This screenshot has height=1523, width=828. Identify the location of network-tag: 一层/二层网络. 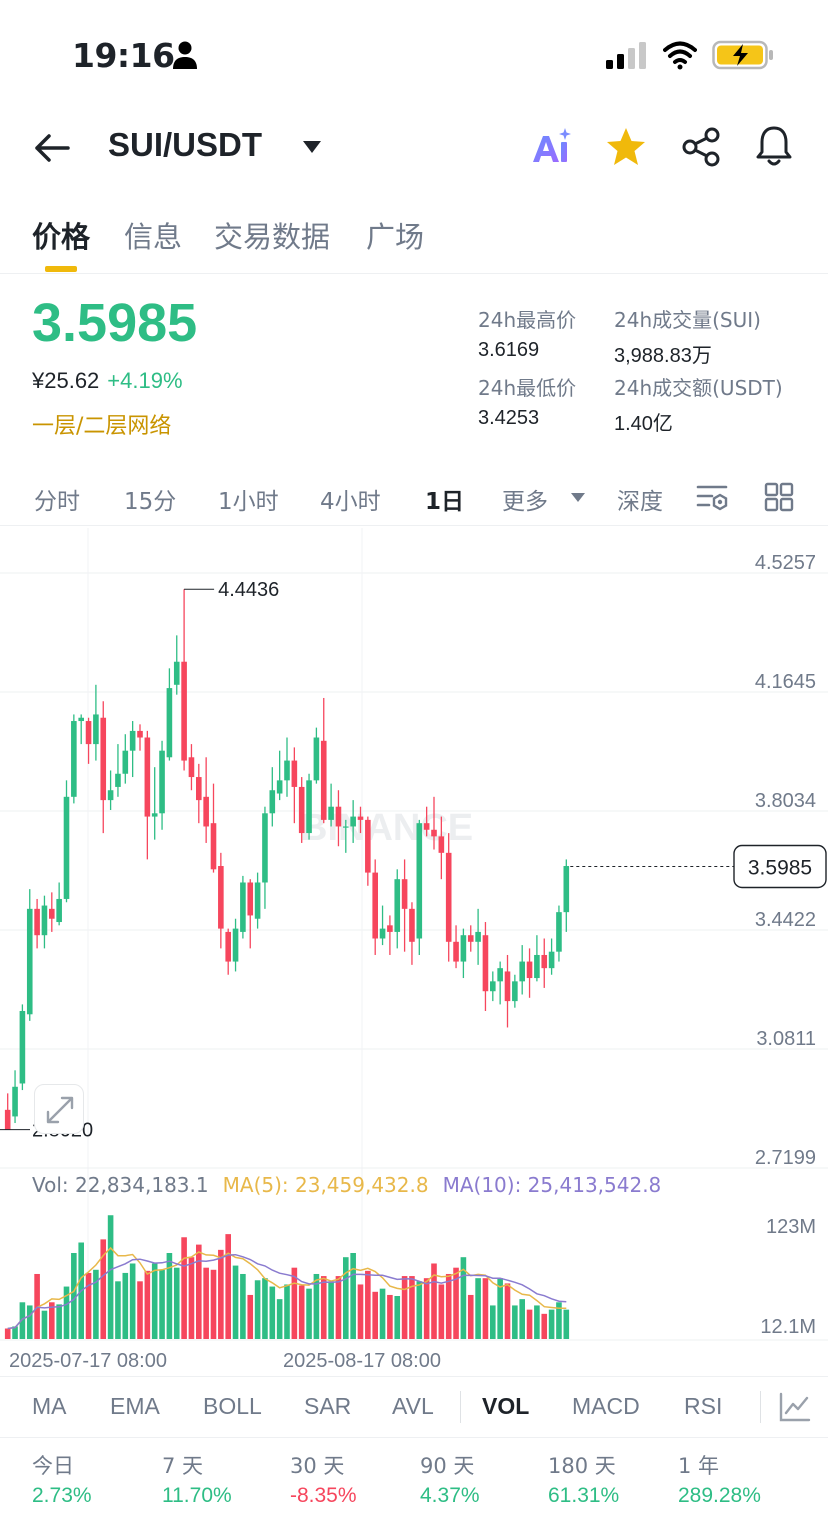
(102, 426).